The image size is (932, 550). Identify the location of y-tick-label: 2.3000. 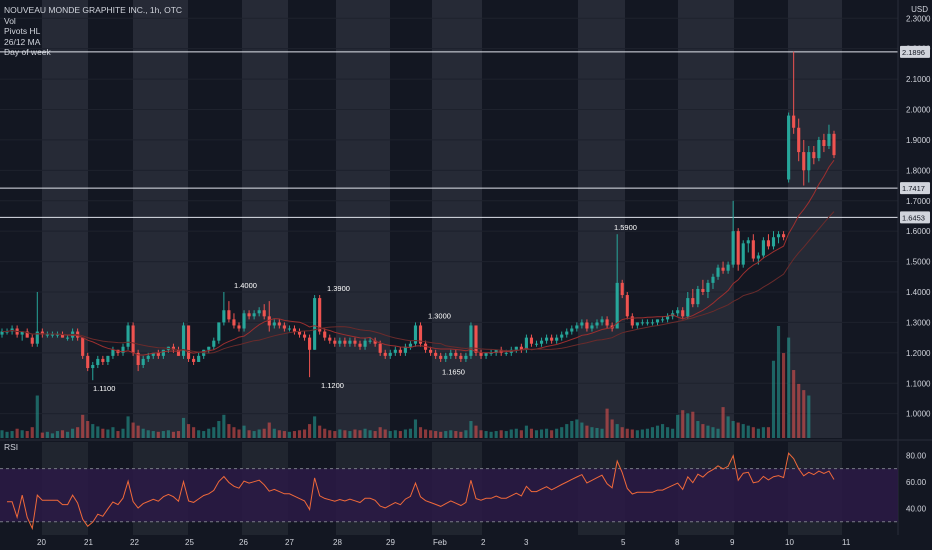
(918, 18).